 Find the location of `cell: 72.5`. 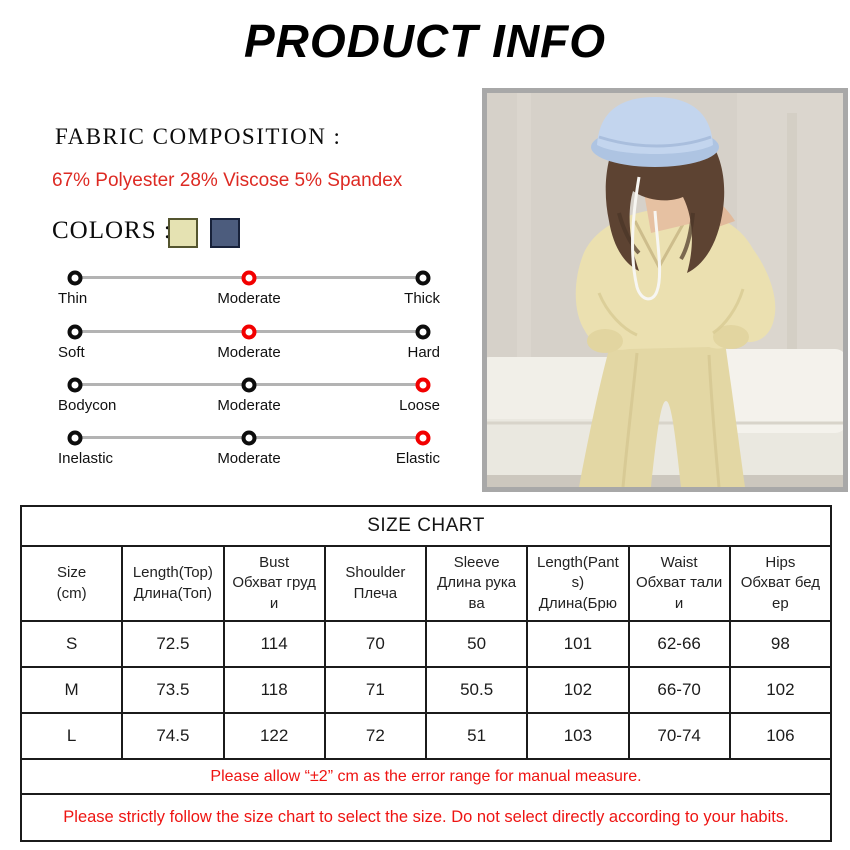

cell: 72.5 is located at coordinates (173, 644).